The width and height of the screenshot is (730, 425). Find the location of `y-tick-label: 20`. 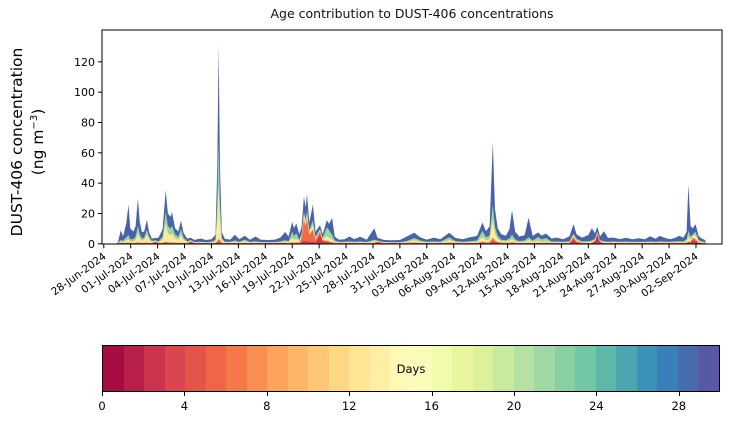

y-tick-label: 20 is located at coordinates (88, 213).